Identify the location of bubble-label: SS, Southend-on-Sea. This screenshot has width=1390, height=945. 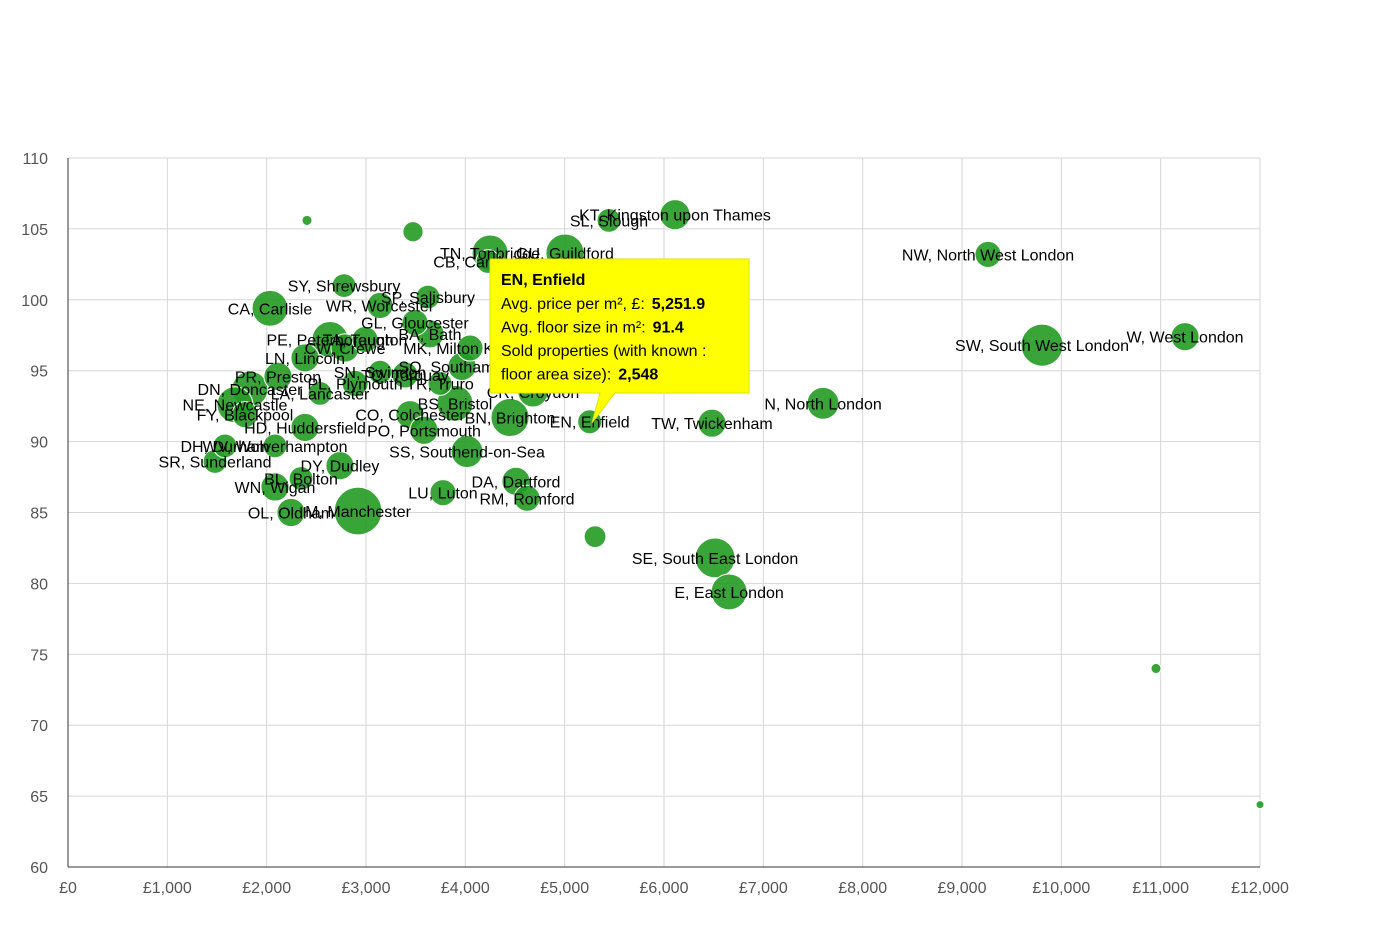
(467, 453).